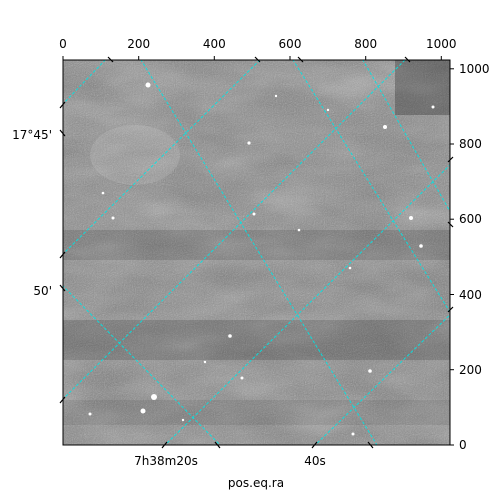 The image size is (500, 500). What do you see at coordinates (290, 44) in the screenshot?
I see `top-tick-label: 600` at bounding box center [290, 44].